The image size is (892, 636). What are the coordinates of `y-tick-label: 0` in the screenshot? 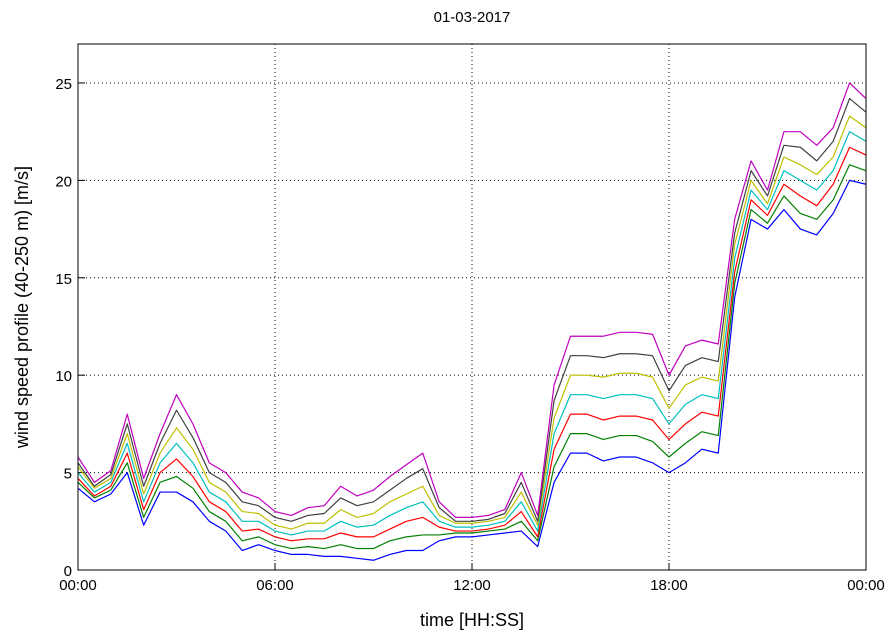 It's located at (68, 571).